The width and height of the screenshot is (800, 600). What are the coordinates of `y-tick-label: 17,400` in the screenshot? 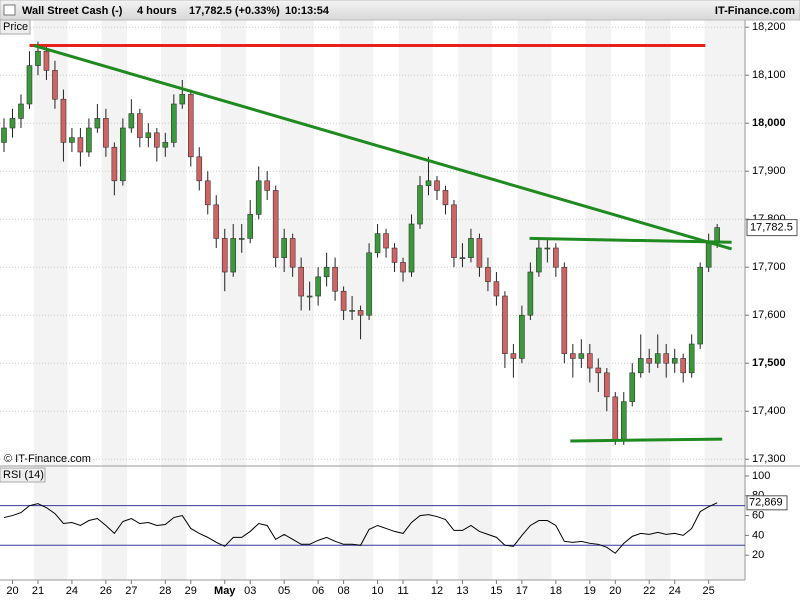 It's located at (769, 411).